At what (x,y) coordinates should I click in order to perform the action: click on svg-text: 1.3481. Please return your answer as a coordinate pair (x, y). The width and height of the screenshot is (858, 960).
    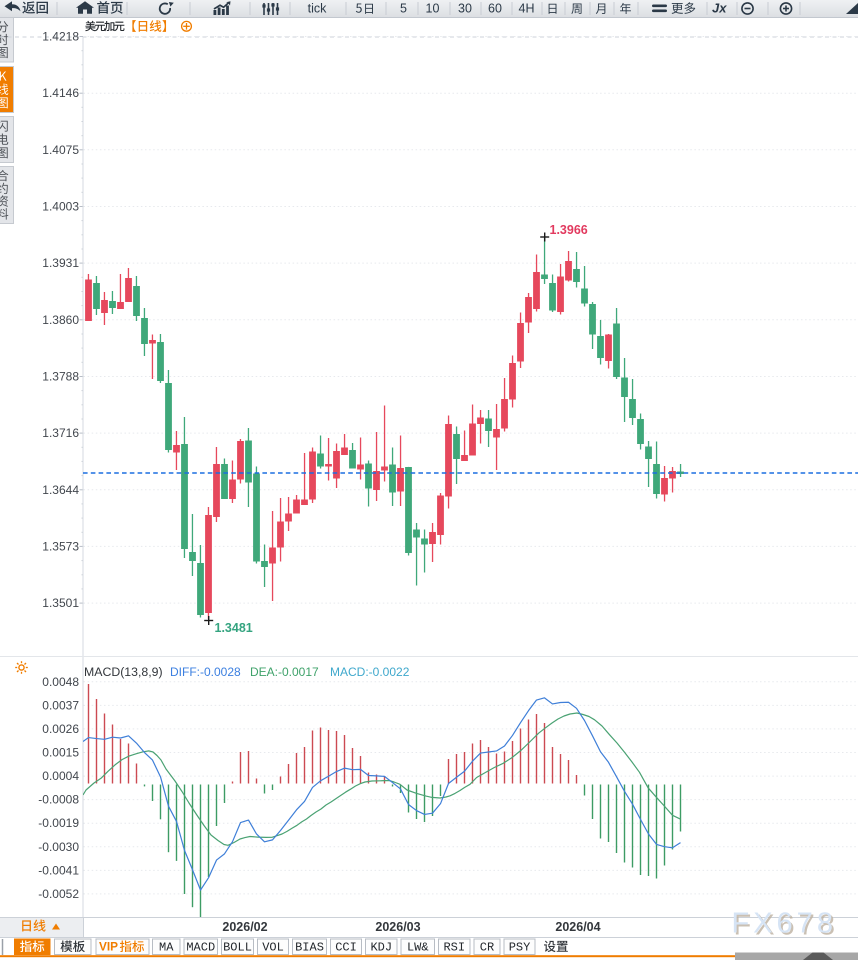
    Looking at the image, I should click on (234, 628).